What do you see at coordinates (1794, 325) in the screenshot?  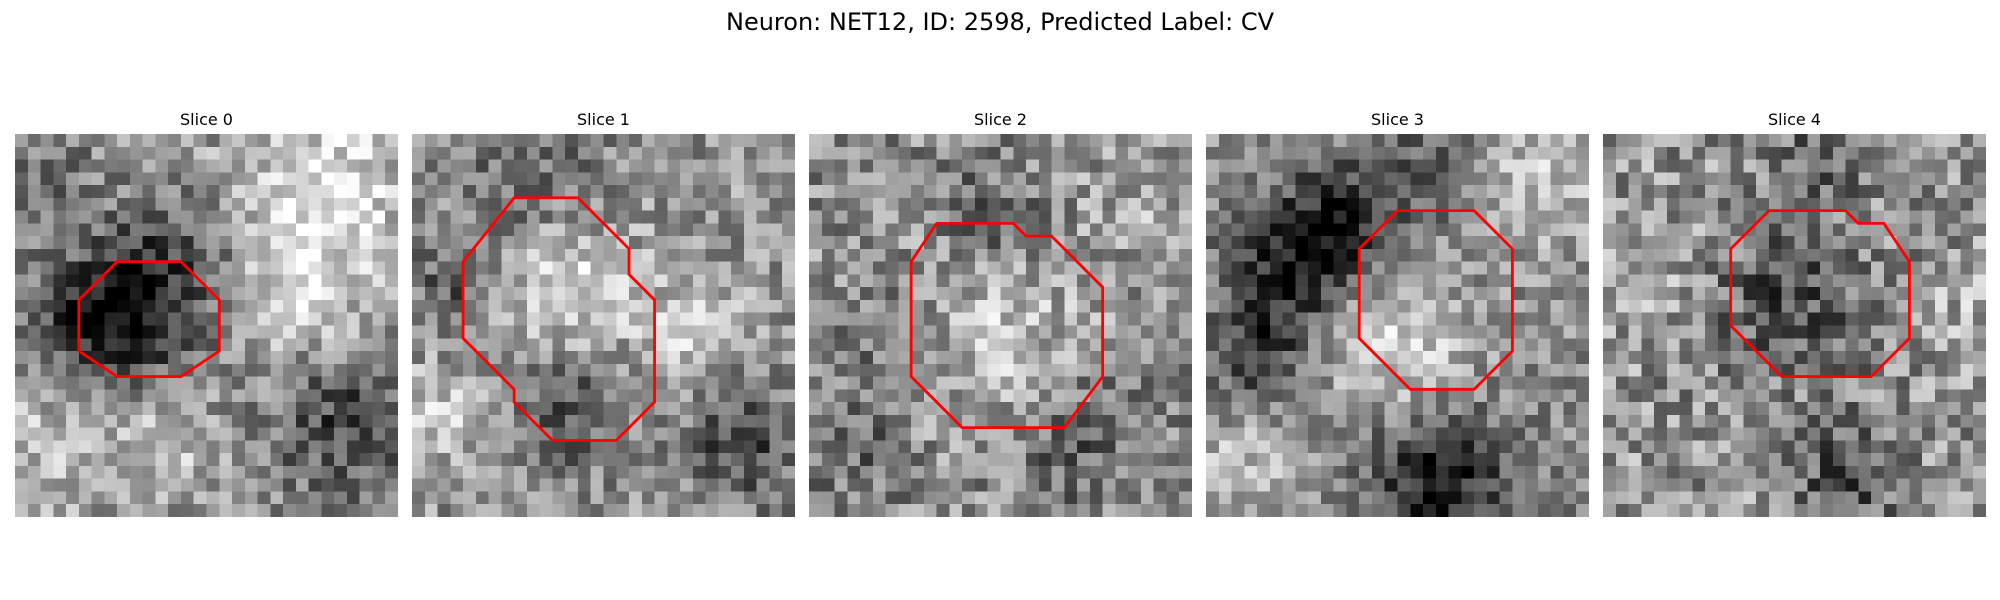 I see `grayscale-pixel-grid` at bounding box center [1794, 325].